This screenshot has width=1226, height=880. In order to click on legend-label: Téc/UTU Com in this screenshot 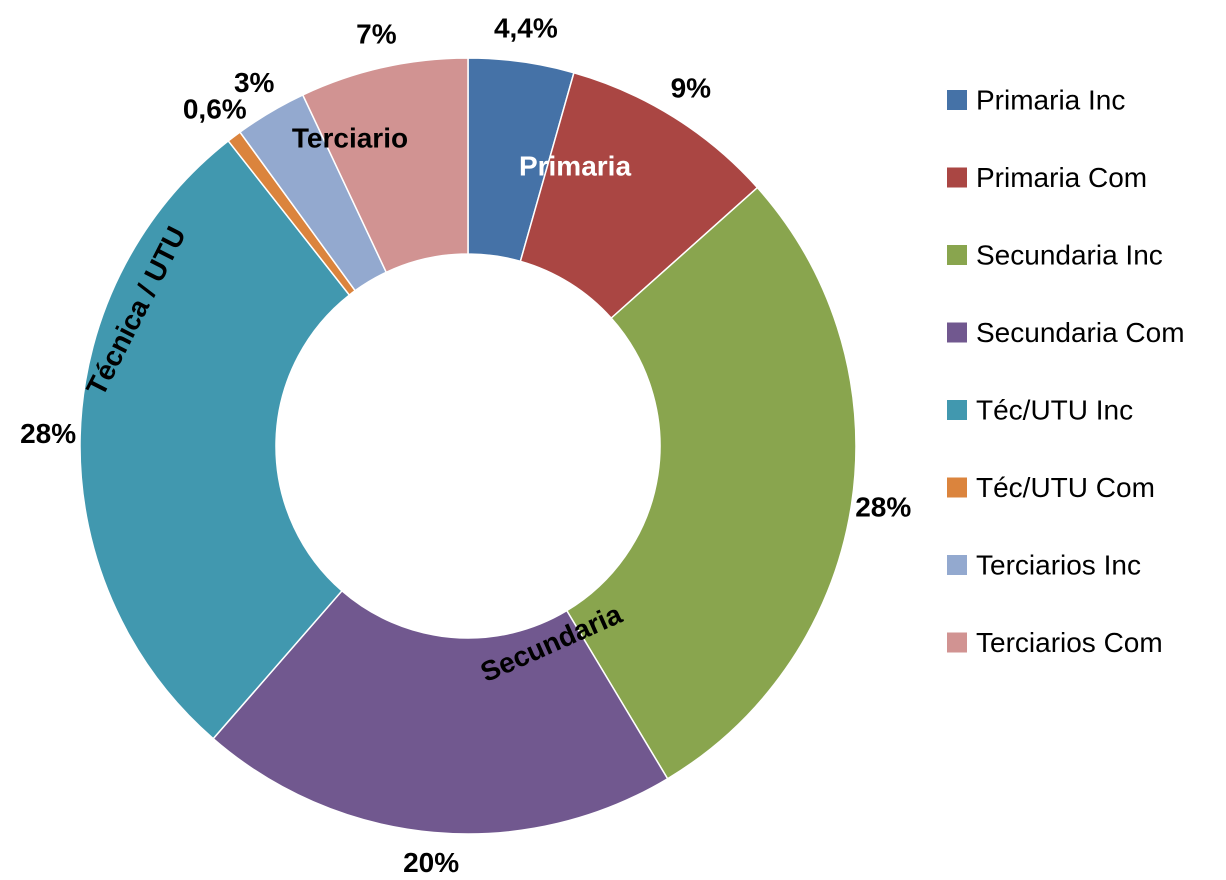, I will do `click(1065, 487)`.